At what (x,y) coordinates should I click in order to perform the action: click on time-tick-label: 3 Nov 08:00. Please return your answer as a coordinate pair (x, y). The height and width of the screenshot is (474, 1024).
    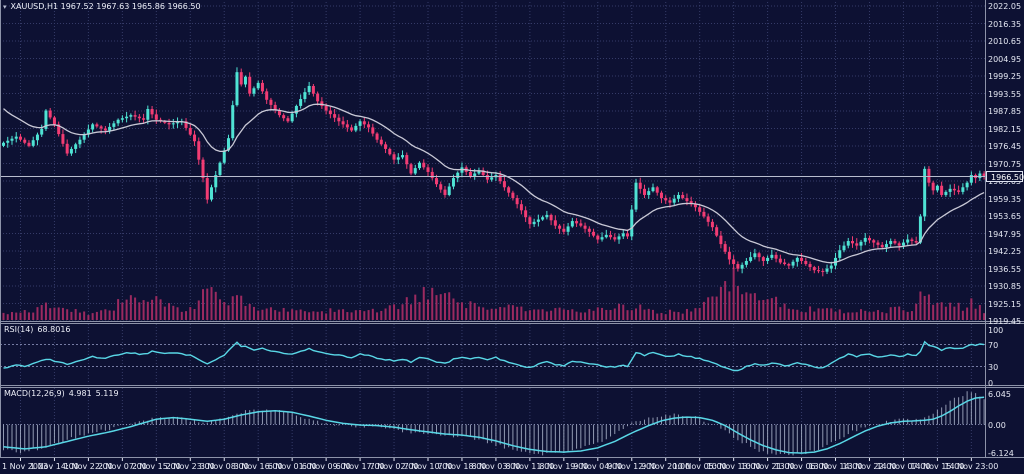
    Looking at the image, I should click on (224, 466).